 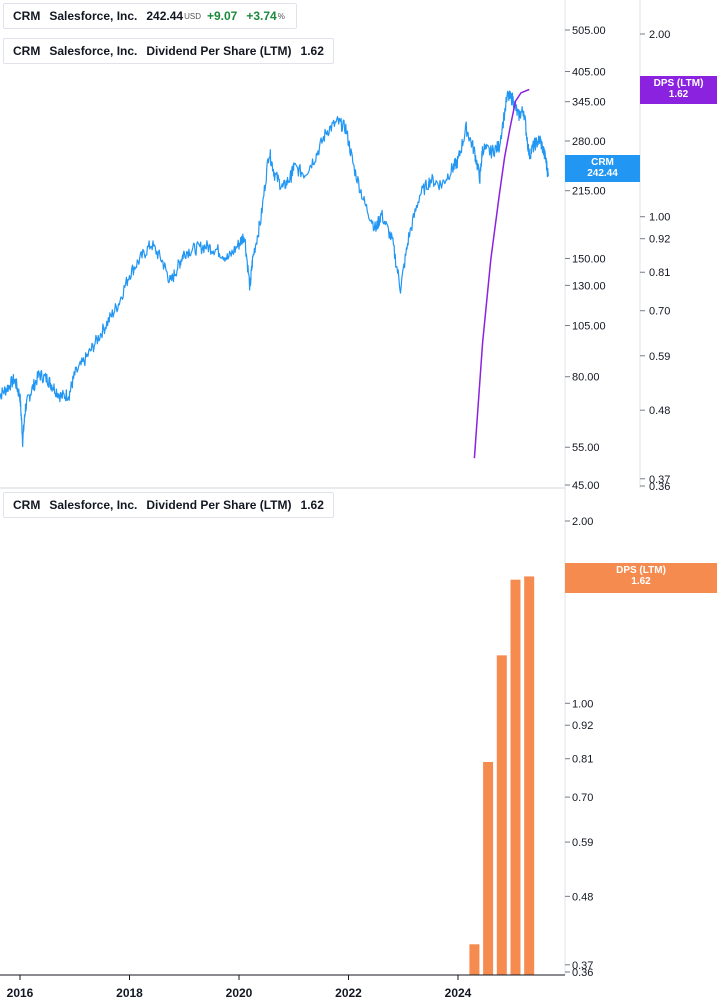 I want to click on dps-top-badge-value: 1.62, so click(x=678, y=94).